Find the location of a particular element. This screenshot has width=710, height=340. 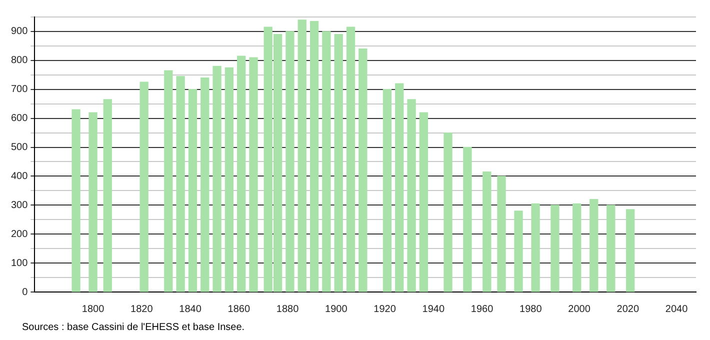

y-tick-label: 800 is located at coordinates (19, 60).